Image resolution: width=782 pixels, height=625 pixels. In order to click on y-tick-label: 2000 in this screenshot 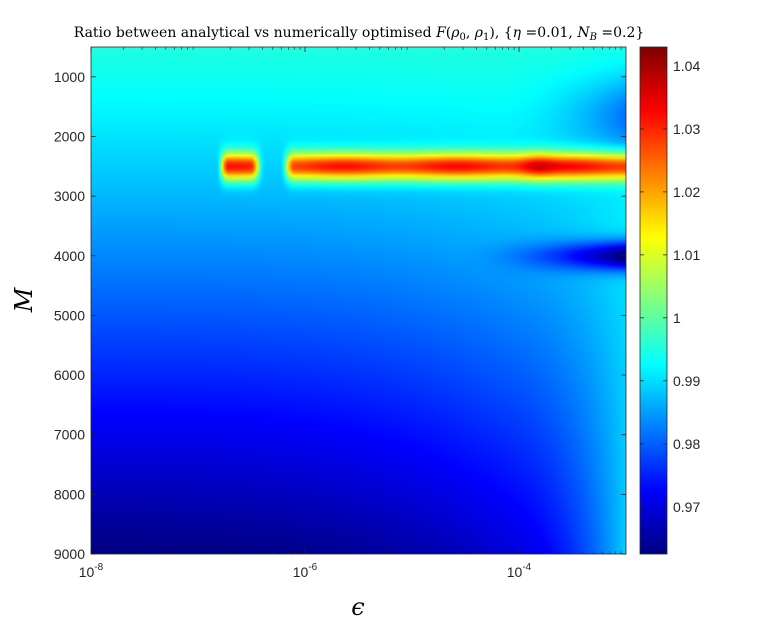, I will do `click(69, 136)`.